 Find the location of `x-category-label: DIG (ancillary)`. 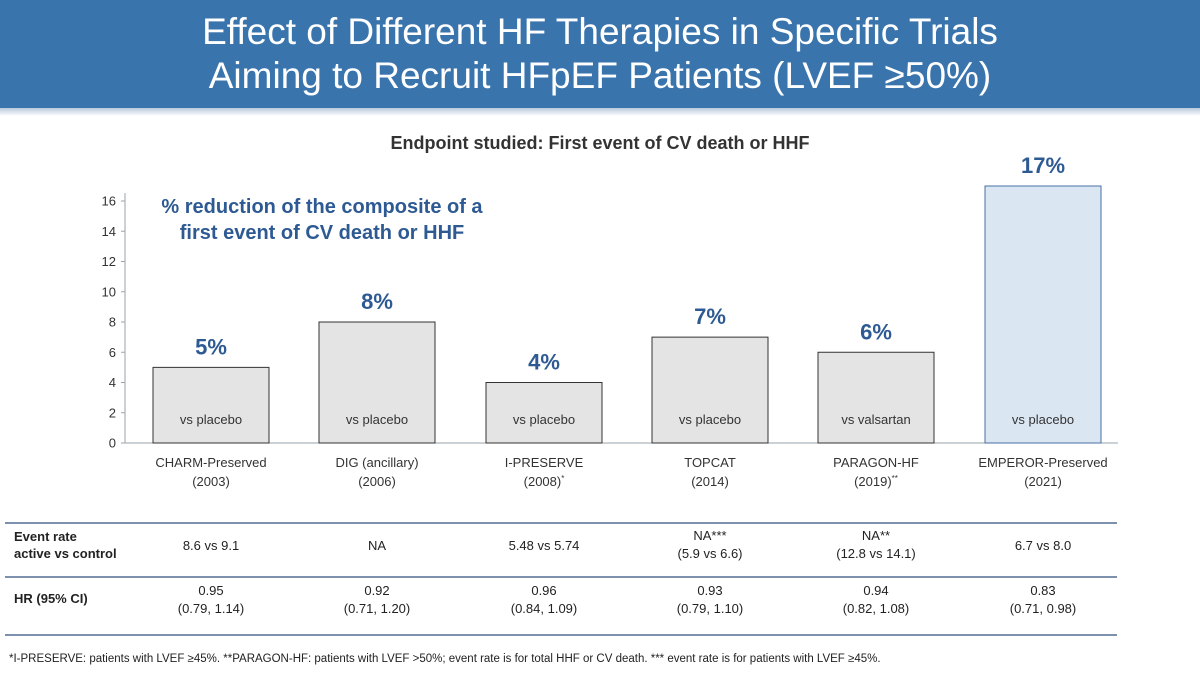

x-category-label: DIG (ancillary) is located at coordinates (376, 462).